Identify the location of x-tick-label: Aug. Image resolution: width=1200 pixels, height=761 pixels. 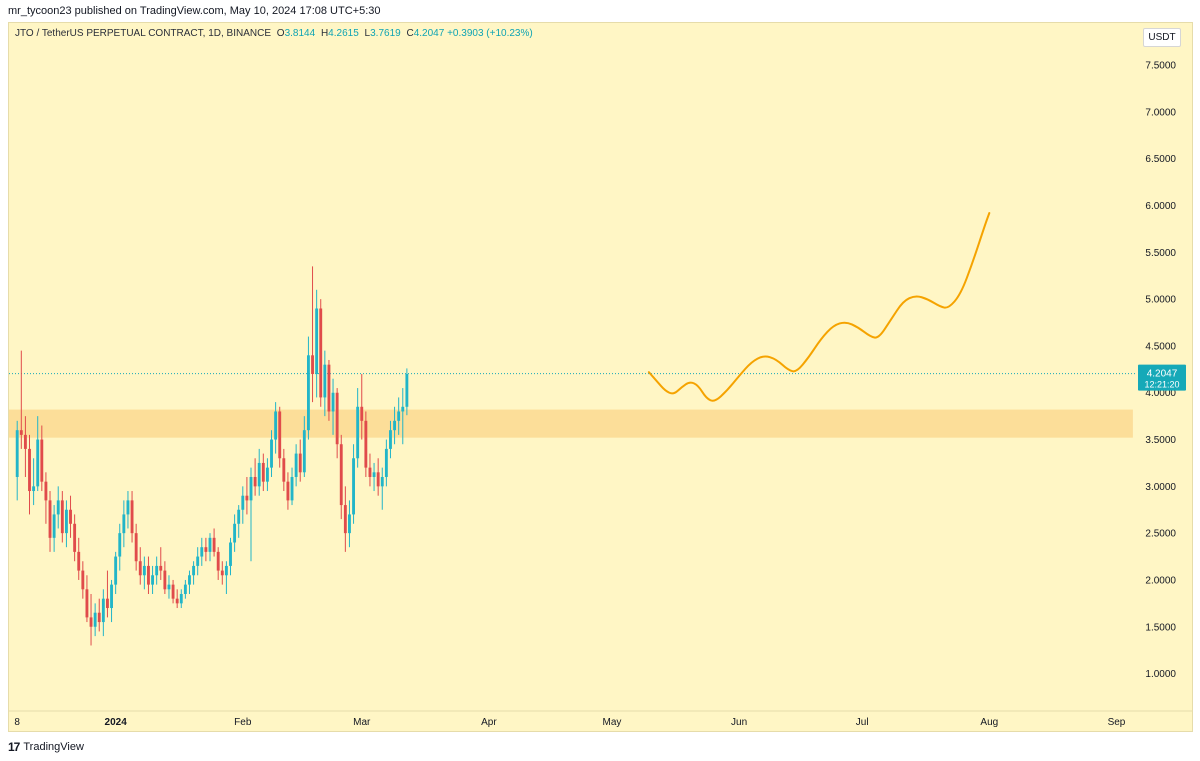
(989, 722).